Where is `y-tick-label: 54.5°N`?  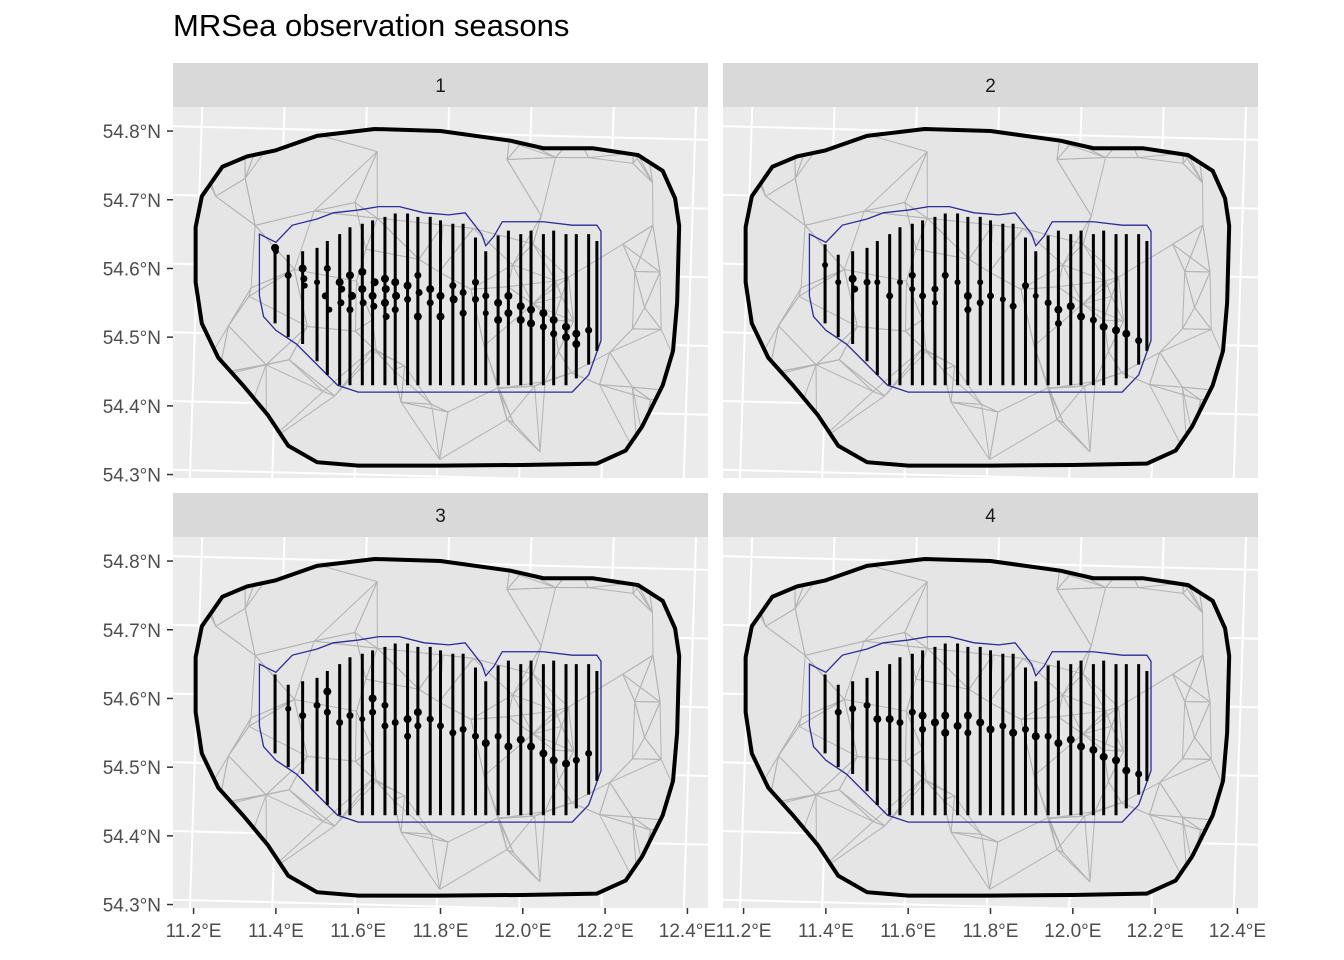 y-tick-label: 54.5°N is located at coordinates (132, 768).